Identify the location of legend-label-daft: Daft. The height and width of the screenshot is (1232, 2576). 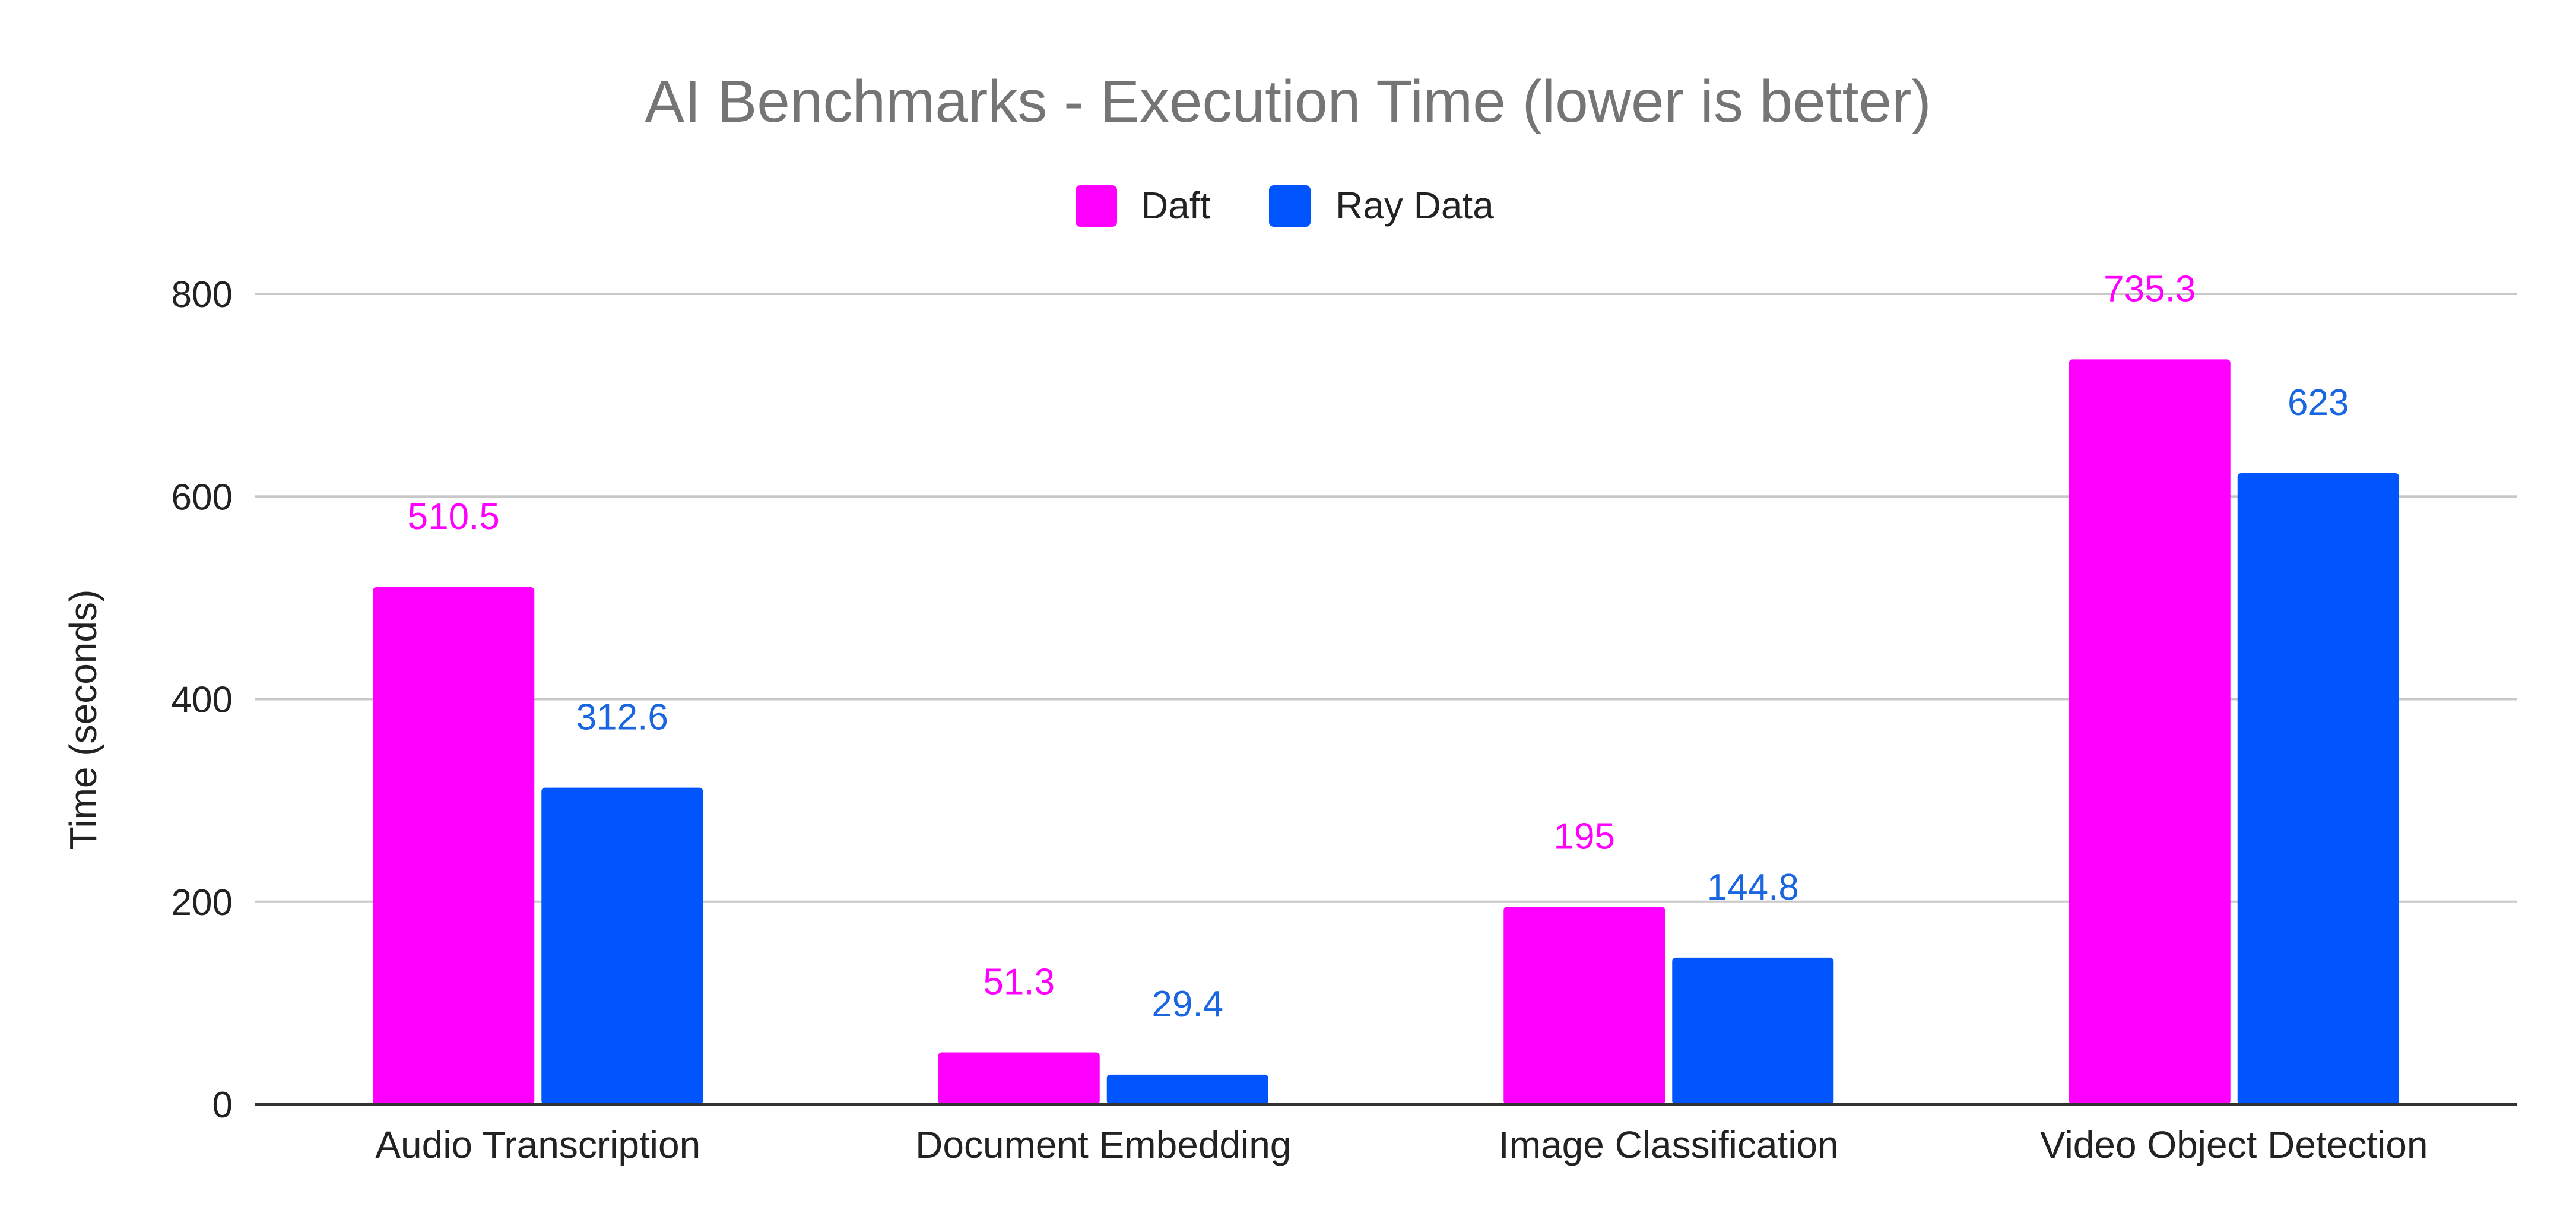
(1176, 205).